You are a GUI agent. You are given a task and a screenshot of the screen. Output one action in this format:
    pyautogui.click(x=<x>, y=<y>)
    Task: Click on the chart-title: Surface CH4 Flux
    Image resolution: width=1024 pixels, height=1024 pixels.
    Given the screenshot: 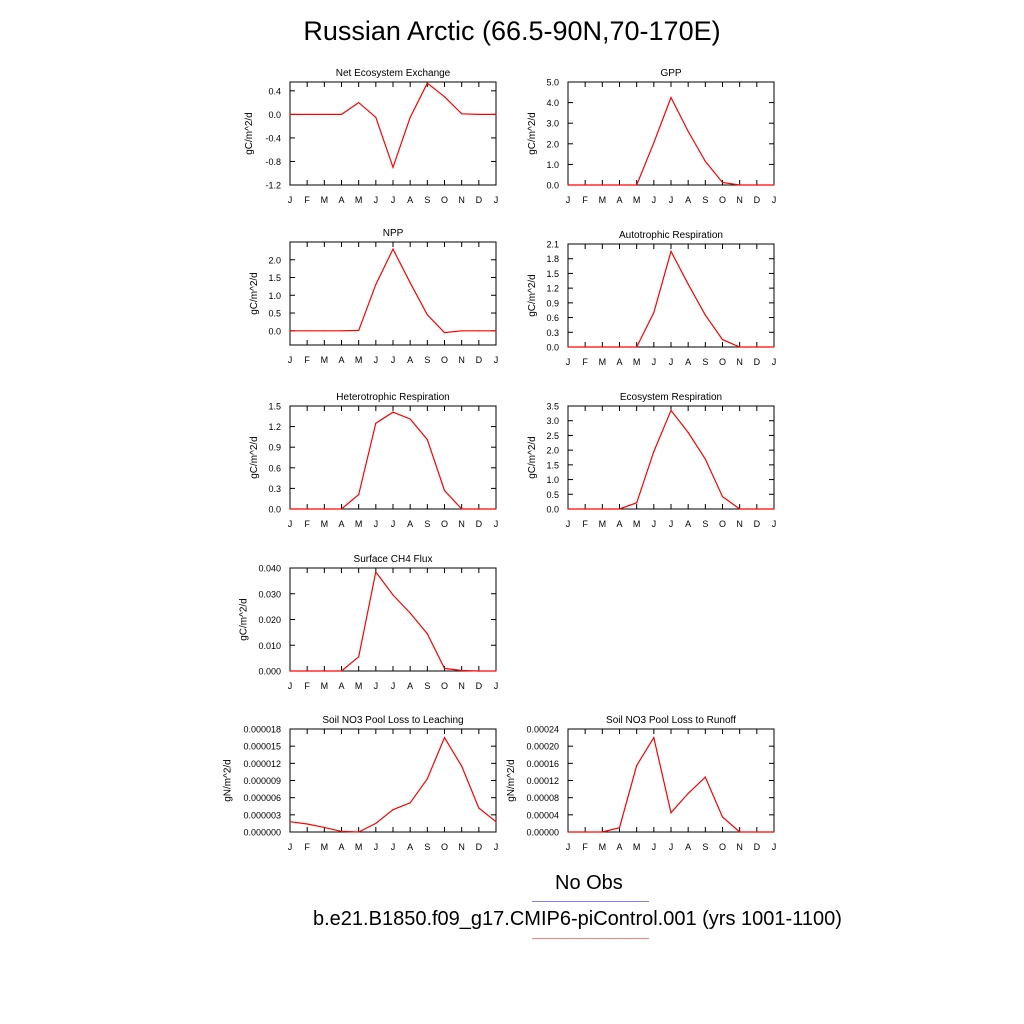 What is the action you would take?
    pyautogui.click(x=393, y=559)
    